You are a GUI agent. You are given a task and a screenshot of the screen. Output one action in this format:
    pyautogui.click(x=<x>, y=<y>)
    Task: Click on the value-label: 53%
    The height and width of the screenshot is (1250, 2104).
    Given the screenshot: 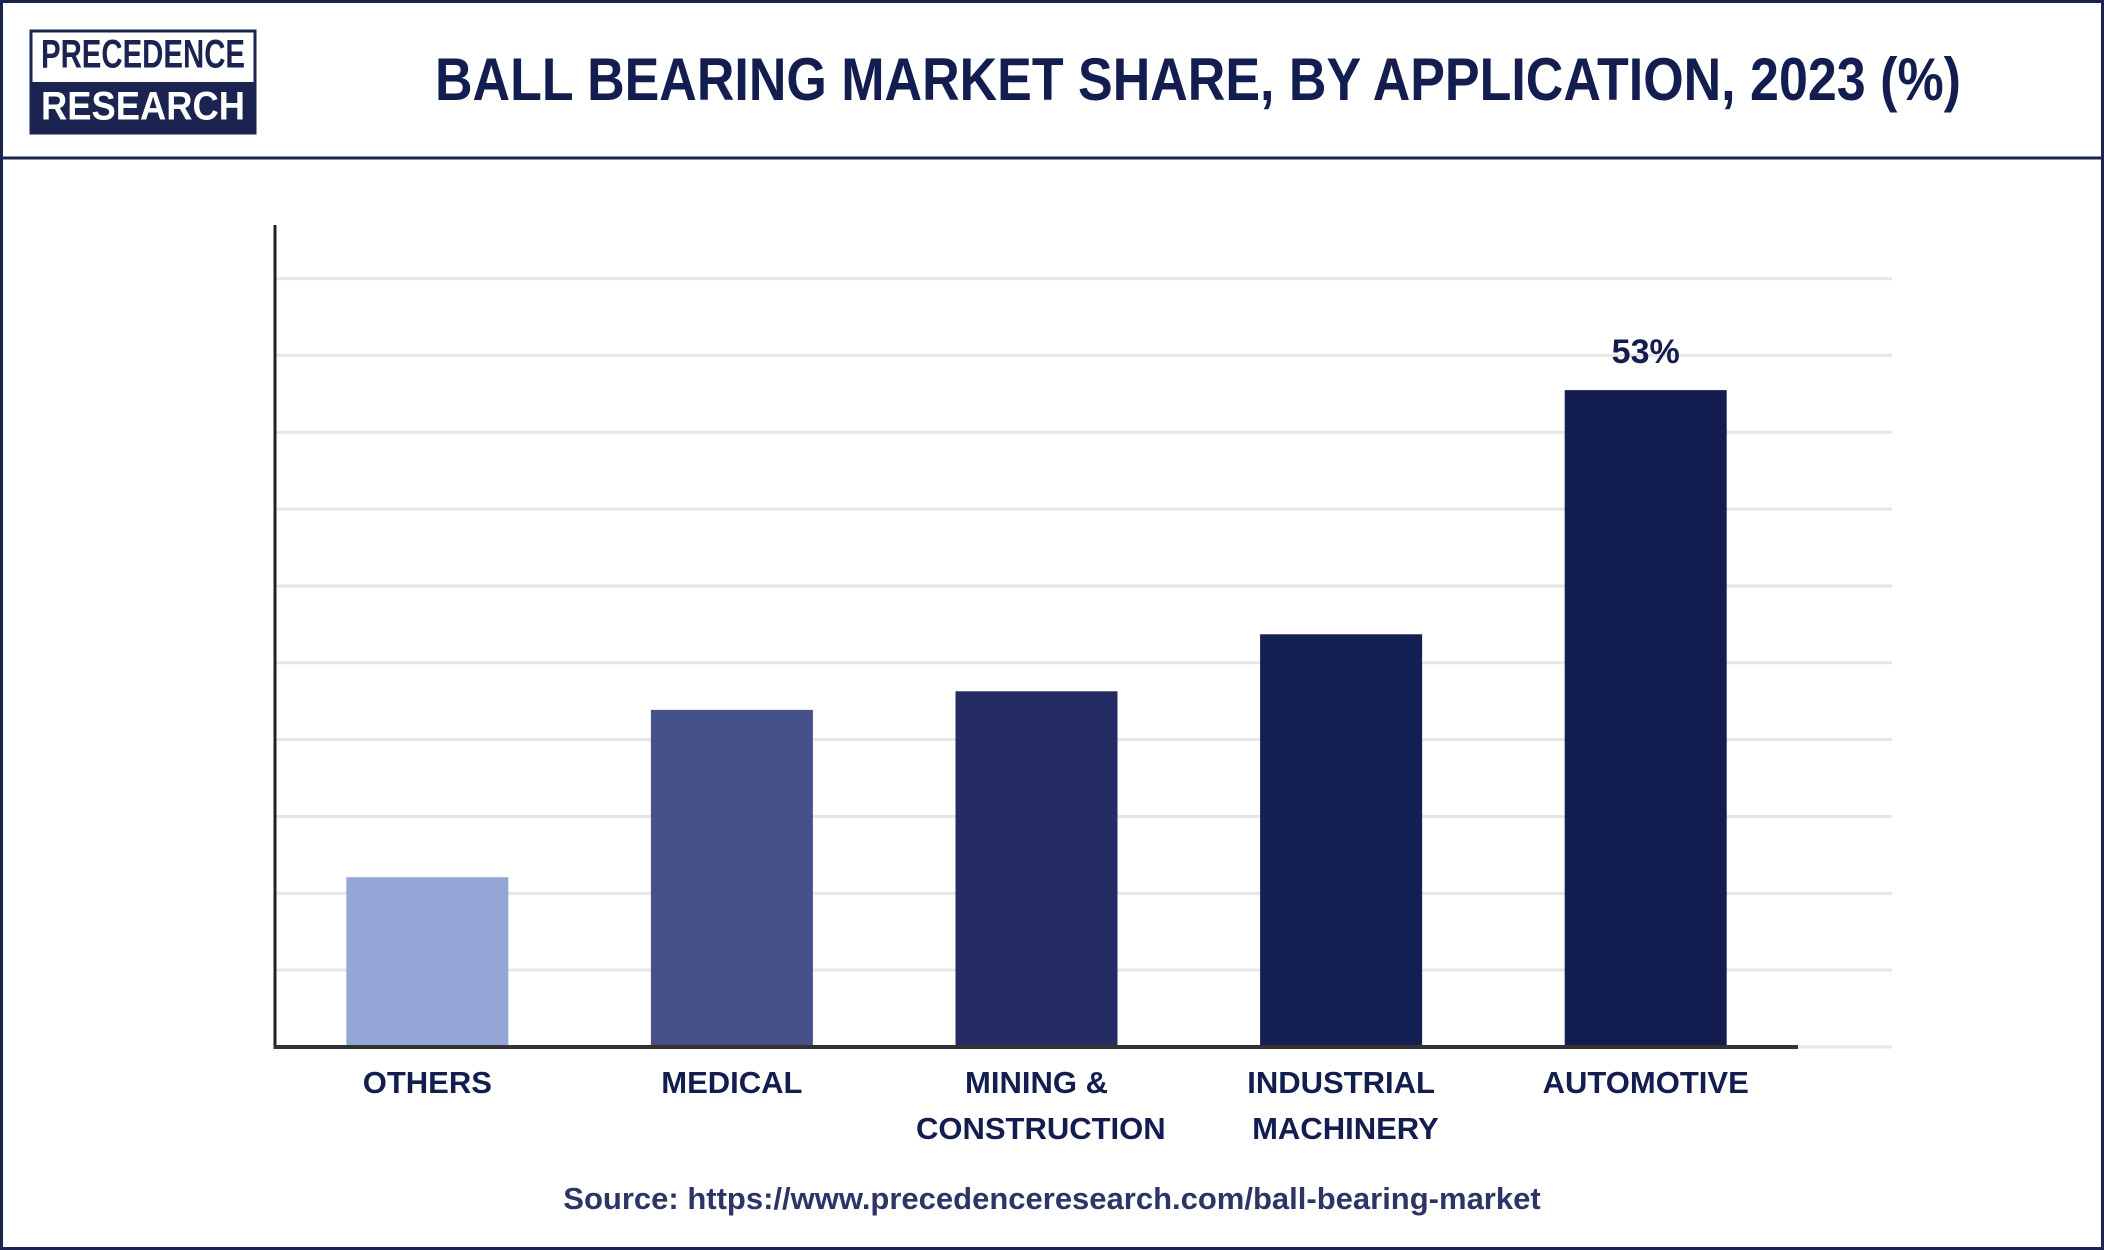 What is the action you would take?
    pyautogui.click(x=1646, y=352)
    